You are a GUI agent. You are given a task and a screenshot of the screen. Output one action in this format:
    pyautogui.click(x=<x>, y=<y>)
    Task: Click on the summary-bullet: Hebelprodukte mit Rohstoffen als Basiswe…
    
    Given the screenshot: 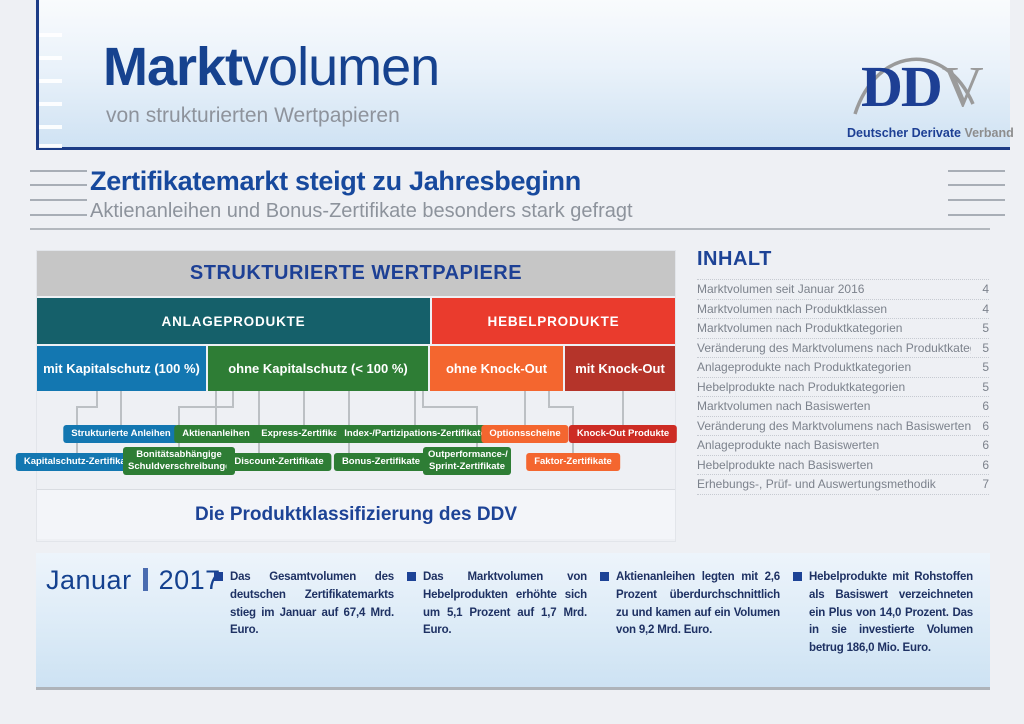 What is the action you would take?
    pyautogui.click(x=883, y=613)
    